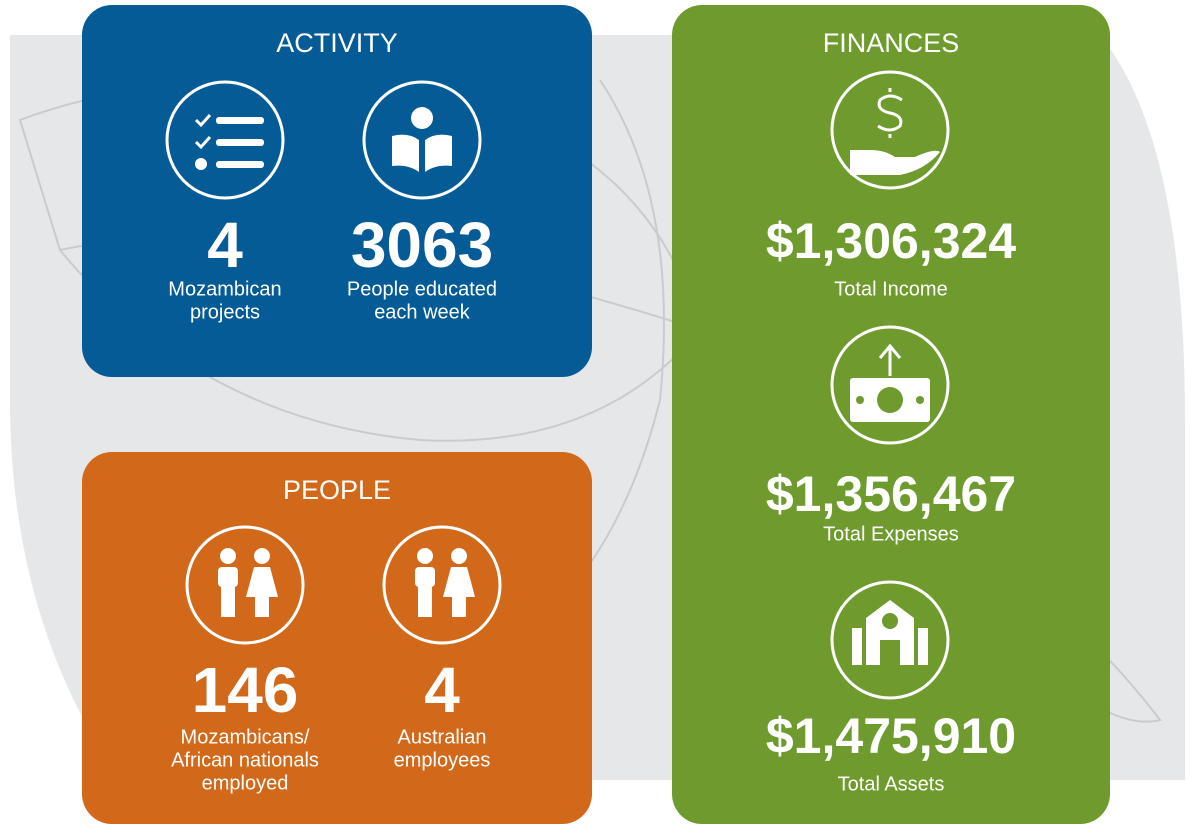 Image resolution: width=1192 pixels, height=829 pixels. Describe the element at coordinates (225, 312) in the screenshot. I see `stat-label: projects` at that location.